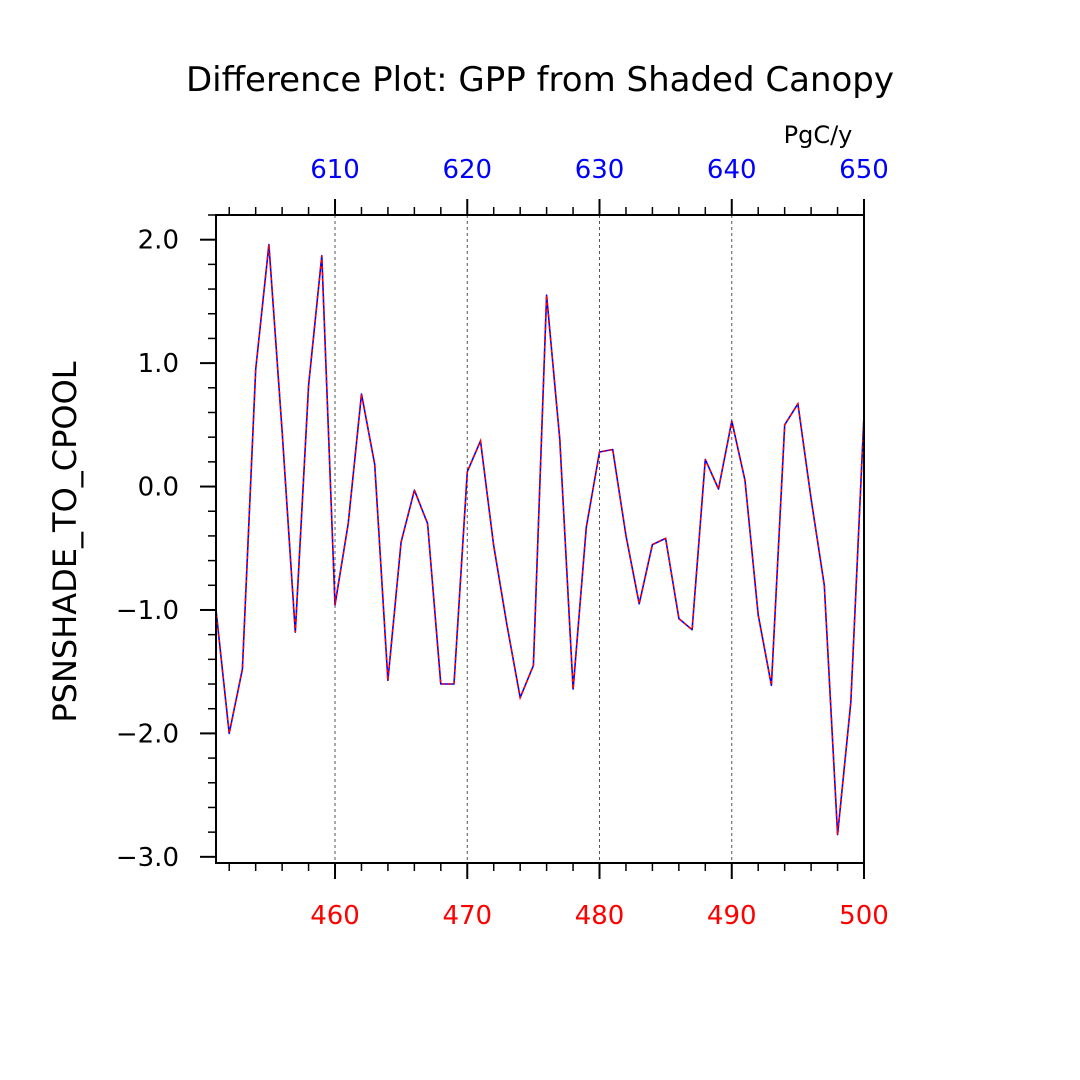 This screenshot has height=1080, width=1080. Describe the element at coordinates (818, 135) in the screenshot. I see `top-axis-units: PgC/y` at that location.